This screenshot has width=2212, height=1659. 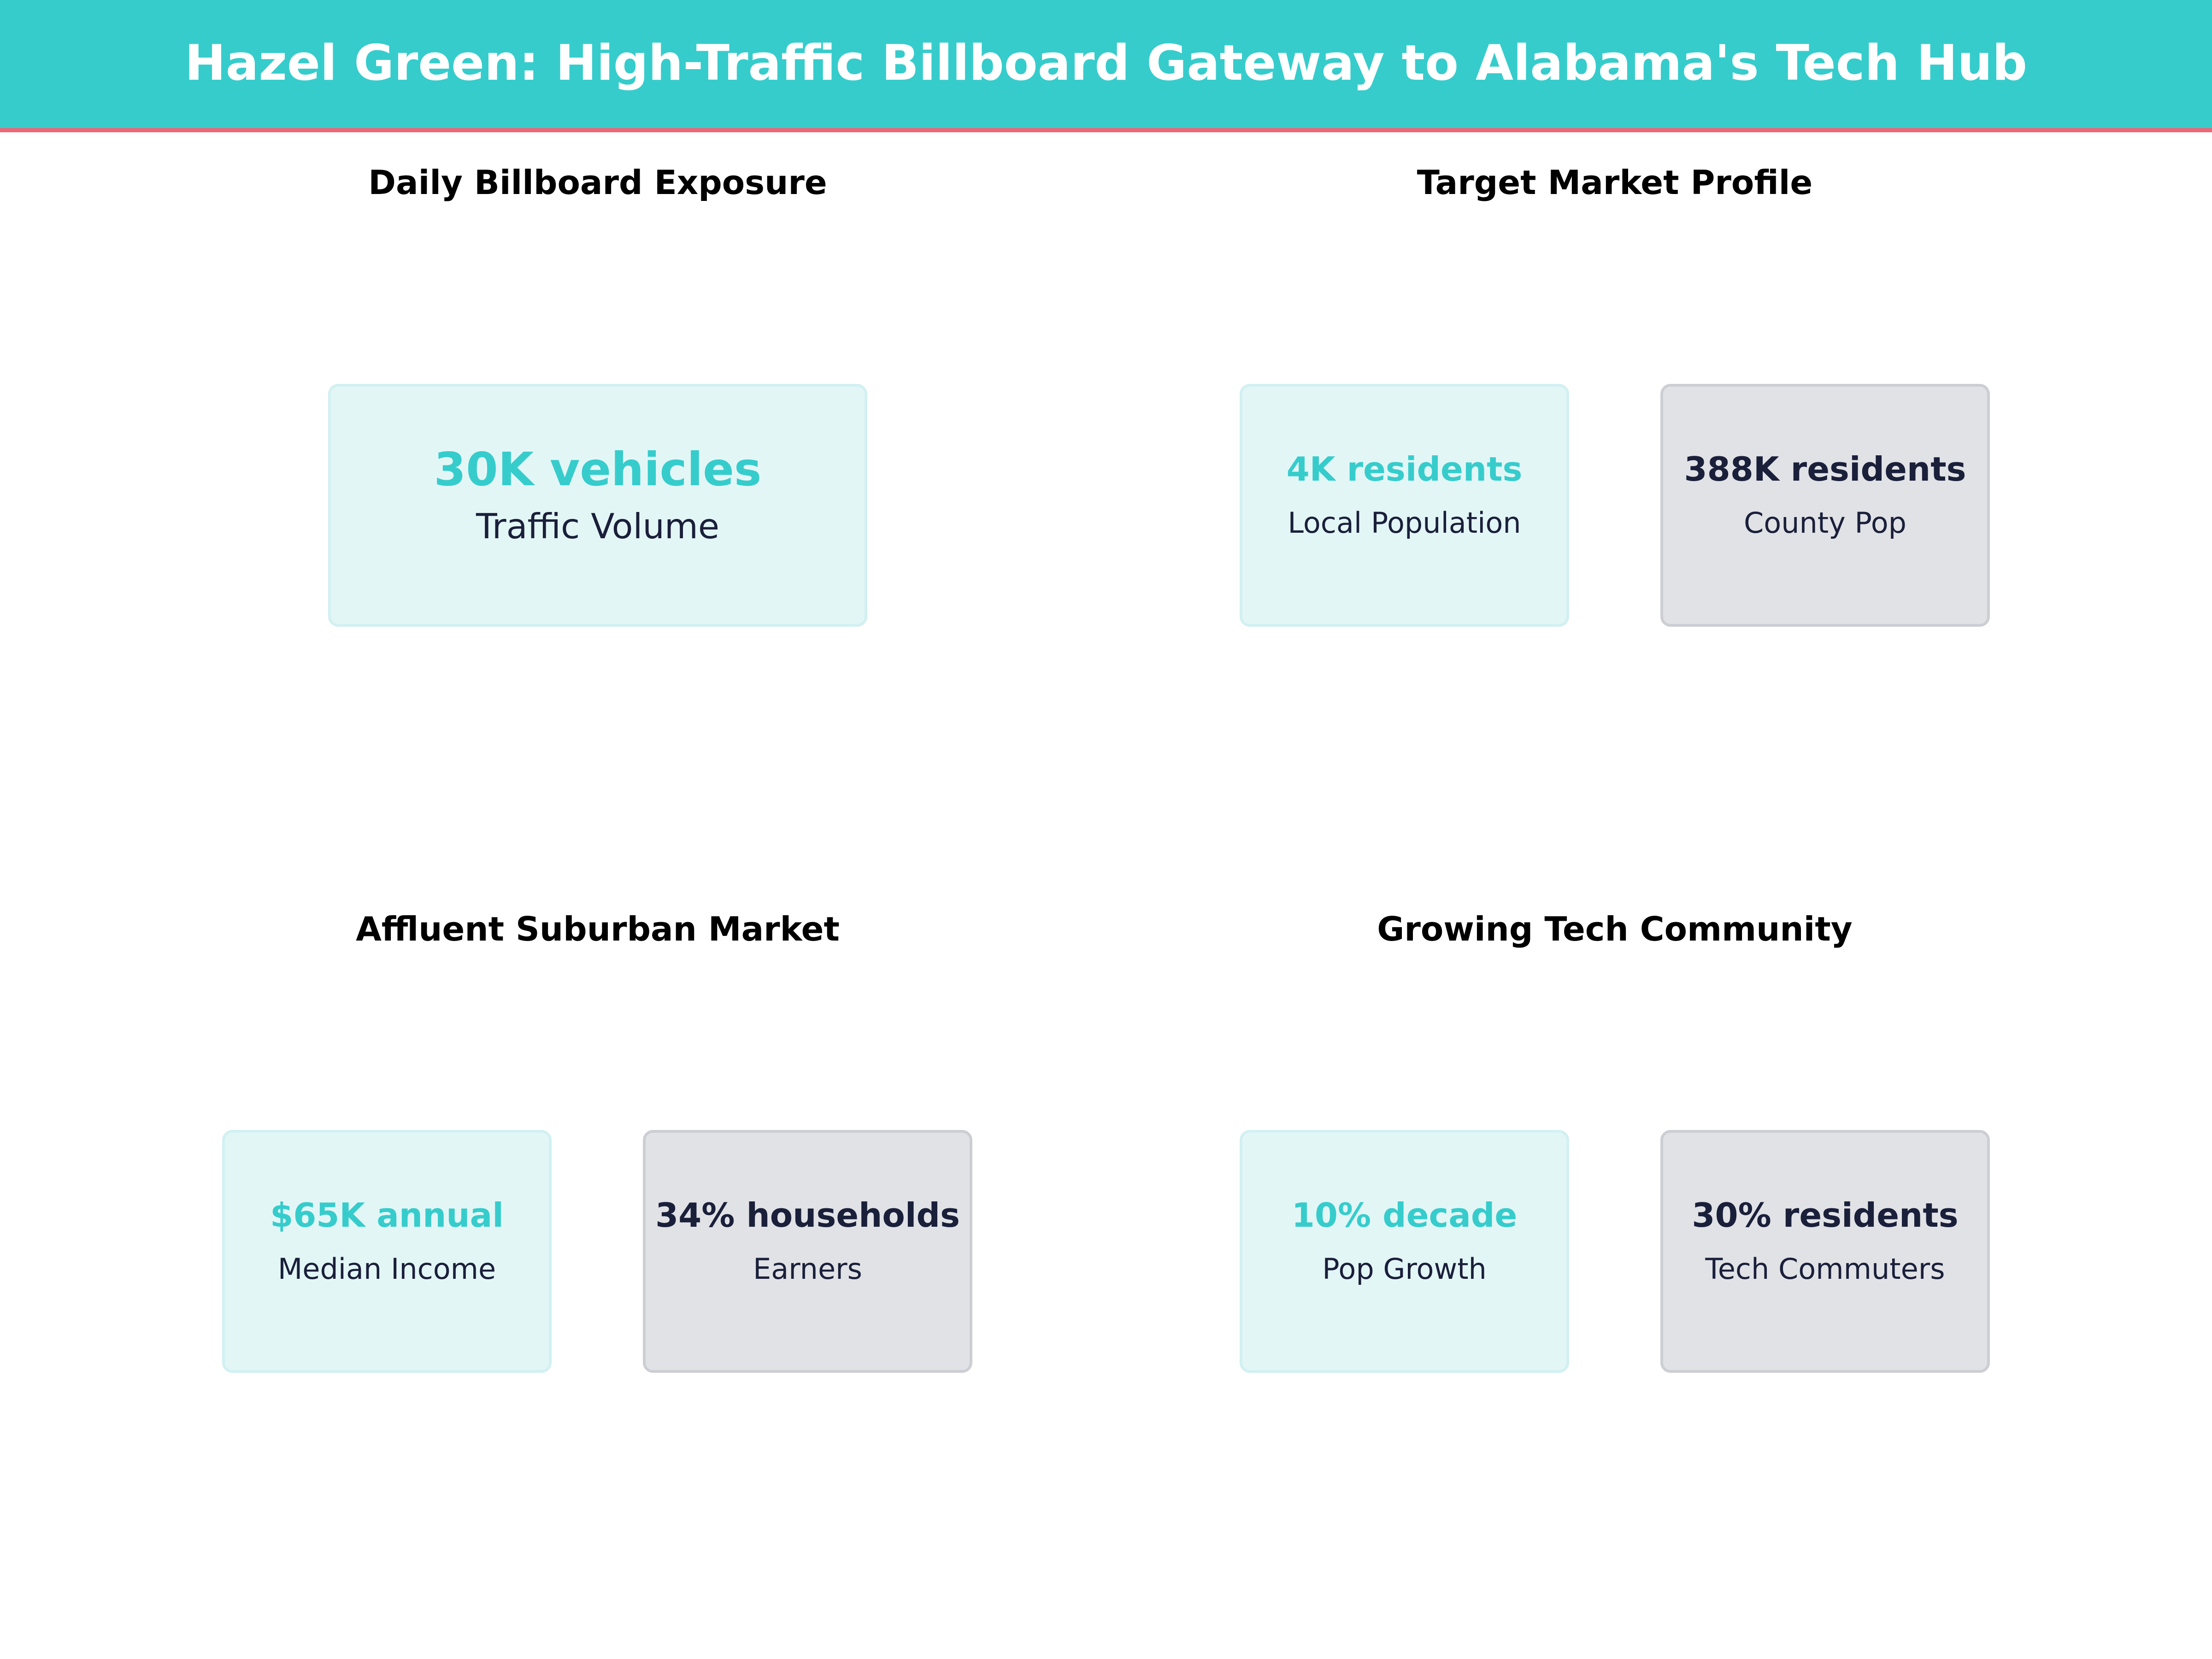 I want to click on stat-value: 10% decade, so click(x=1404, y=1215).